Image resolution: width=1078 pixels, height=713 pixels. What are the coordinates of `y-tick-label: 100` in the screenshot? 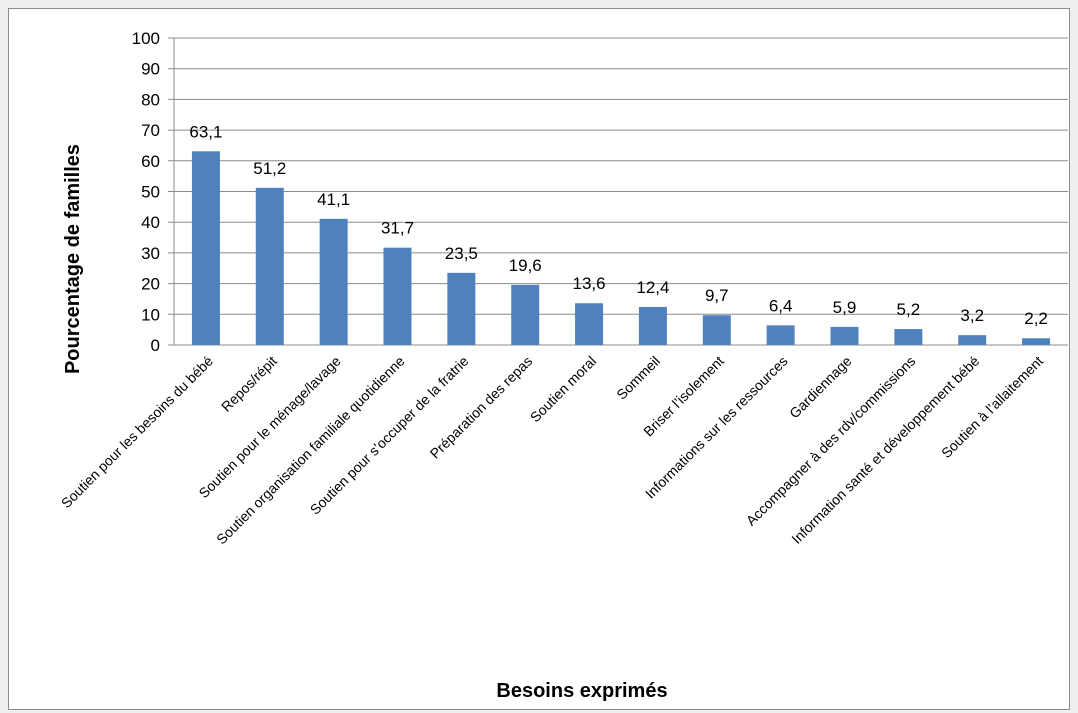 It's located at (146, 38).